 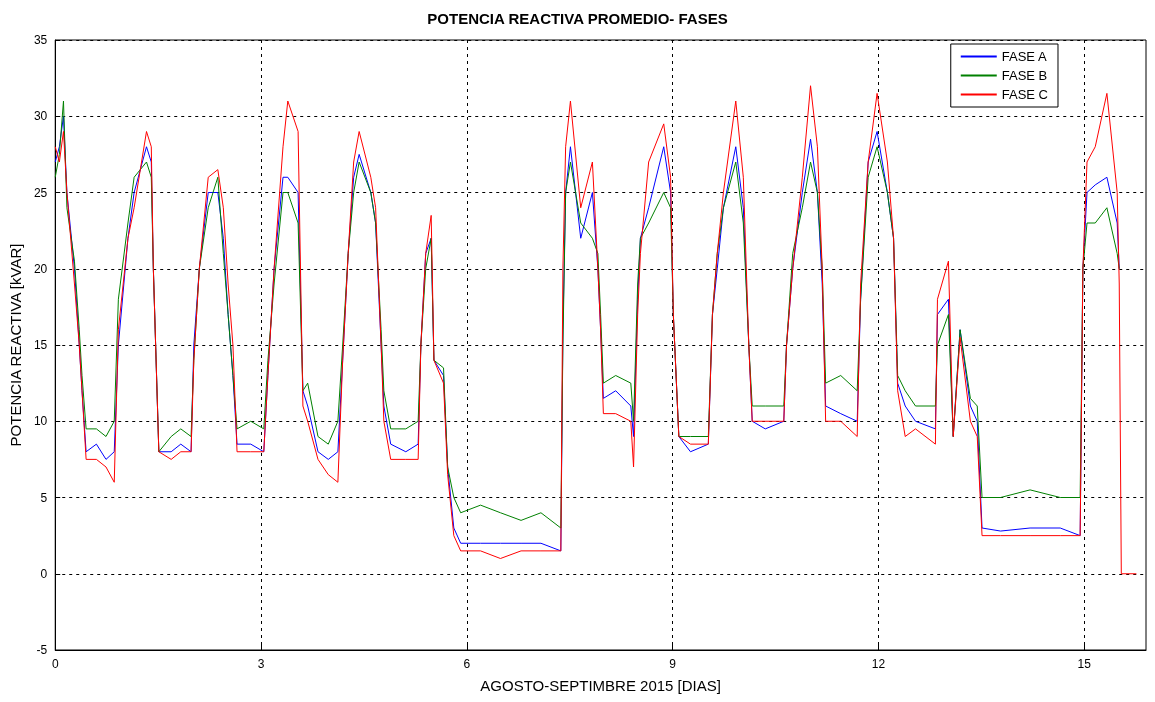 I want to click on legend-label: FASE C, so click(x=1025, y=94).